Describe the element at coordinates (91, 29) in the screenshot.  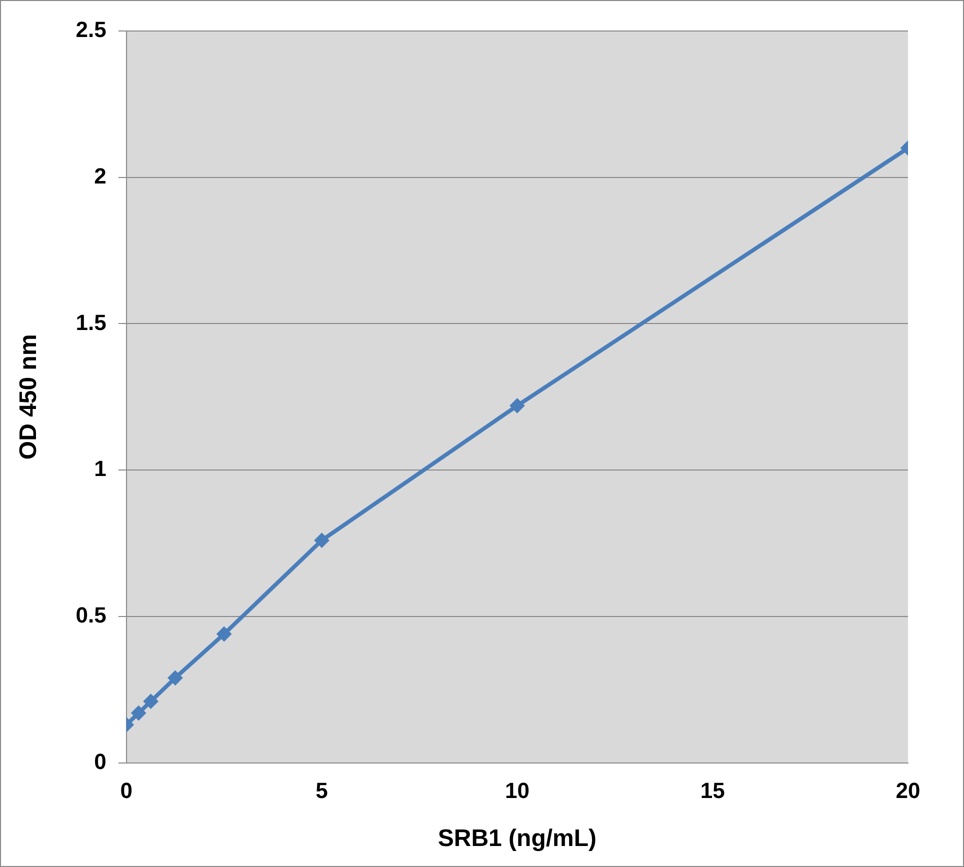
I see `y-tick-label: 2.5` at that location.